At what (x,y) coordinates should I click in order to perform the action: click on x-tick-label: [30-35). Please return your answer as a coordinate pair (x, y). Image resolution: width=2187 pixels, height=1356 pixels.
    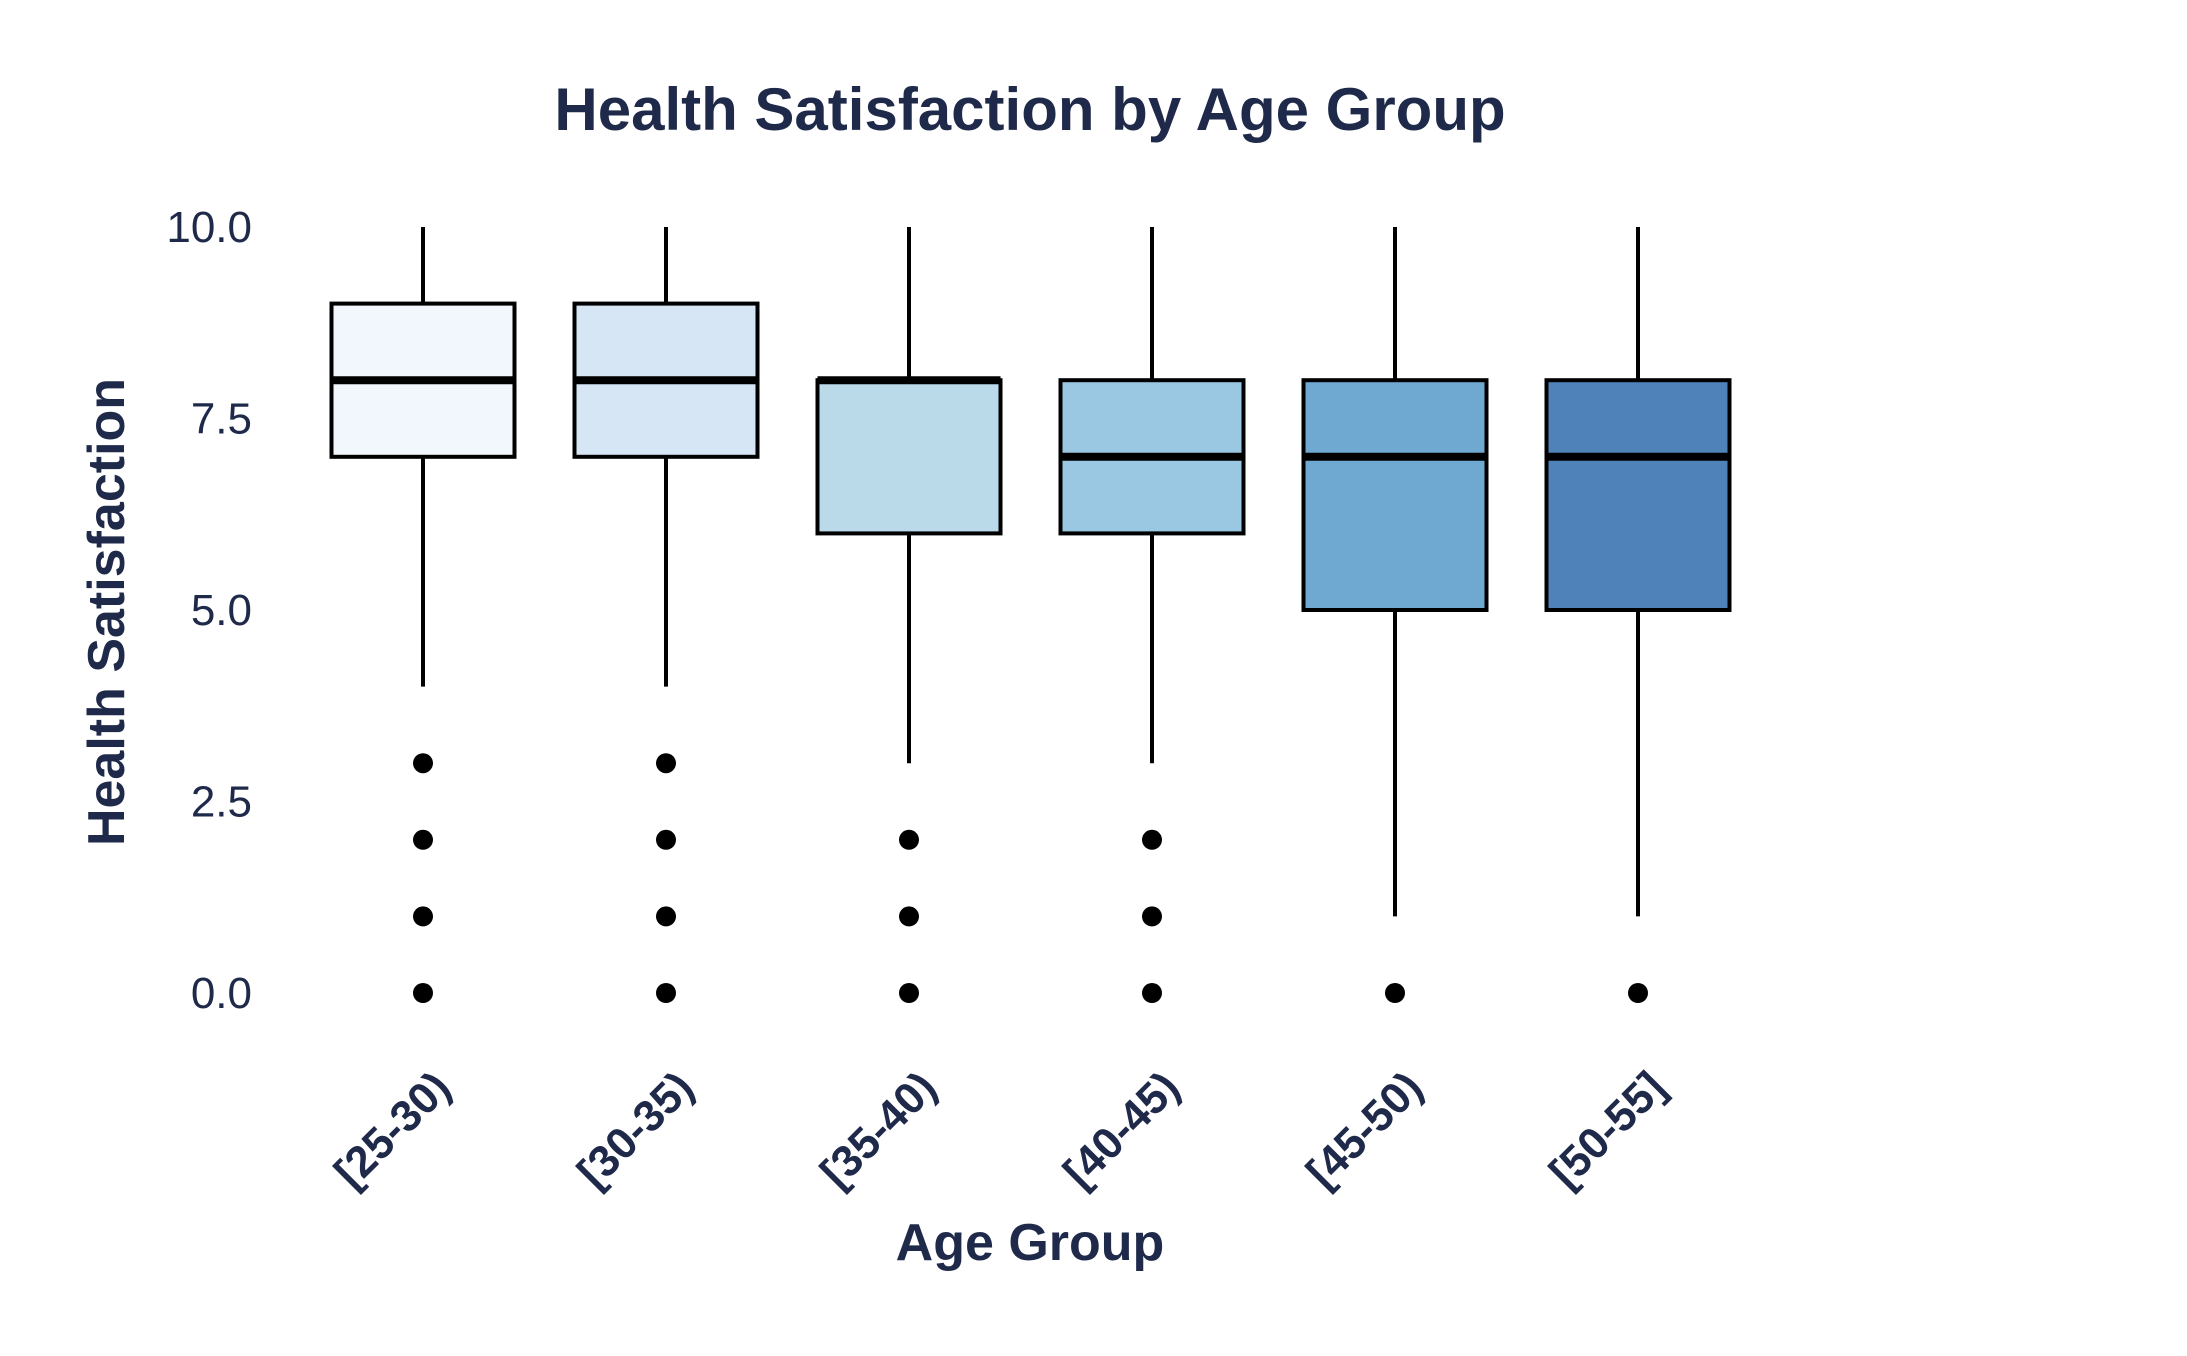
    Looking at the image, I should click on (635, 1129).